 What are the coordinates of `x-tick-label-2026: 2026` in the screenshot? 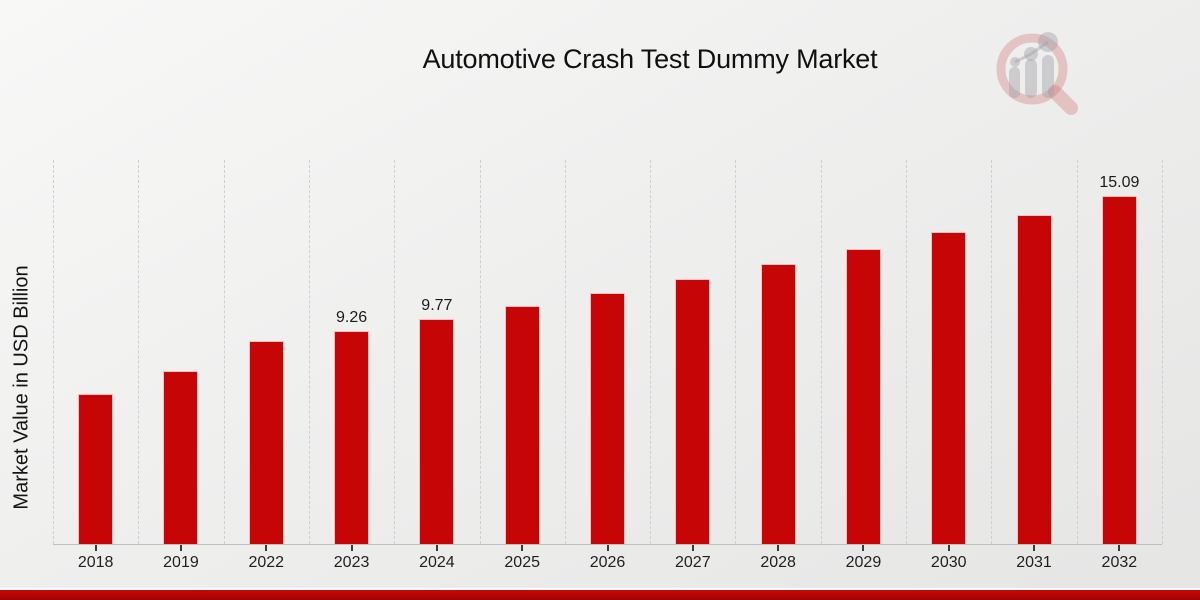 It's located at (607, 562).